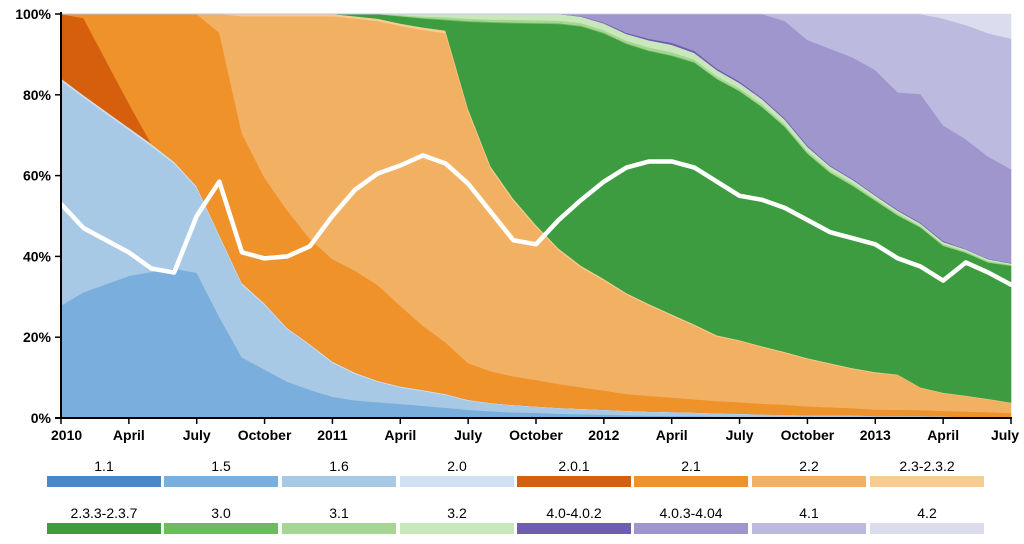  Describe the element at coordinates (221, 513) in the screenshot. I see `legend-label: 3.0` at that location.